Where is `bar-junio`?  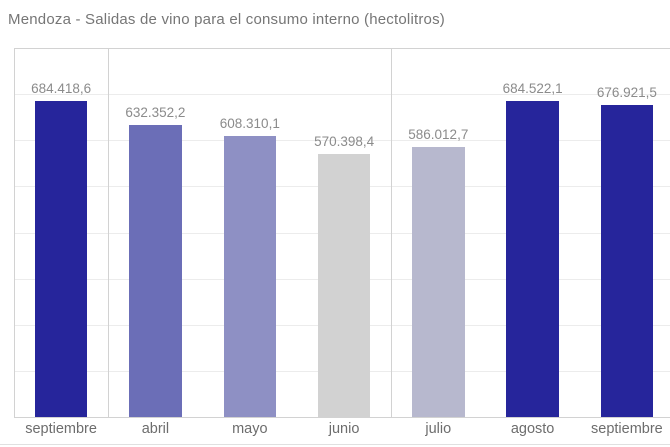 bar-junio is located at coordinates (344, 285).